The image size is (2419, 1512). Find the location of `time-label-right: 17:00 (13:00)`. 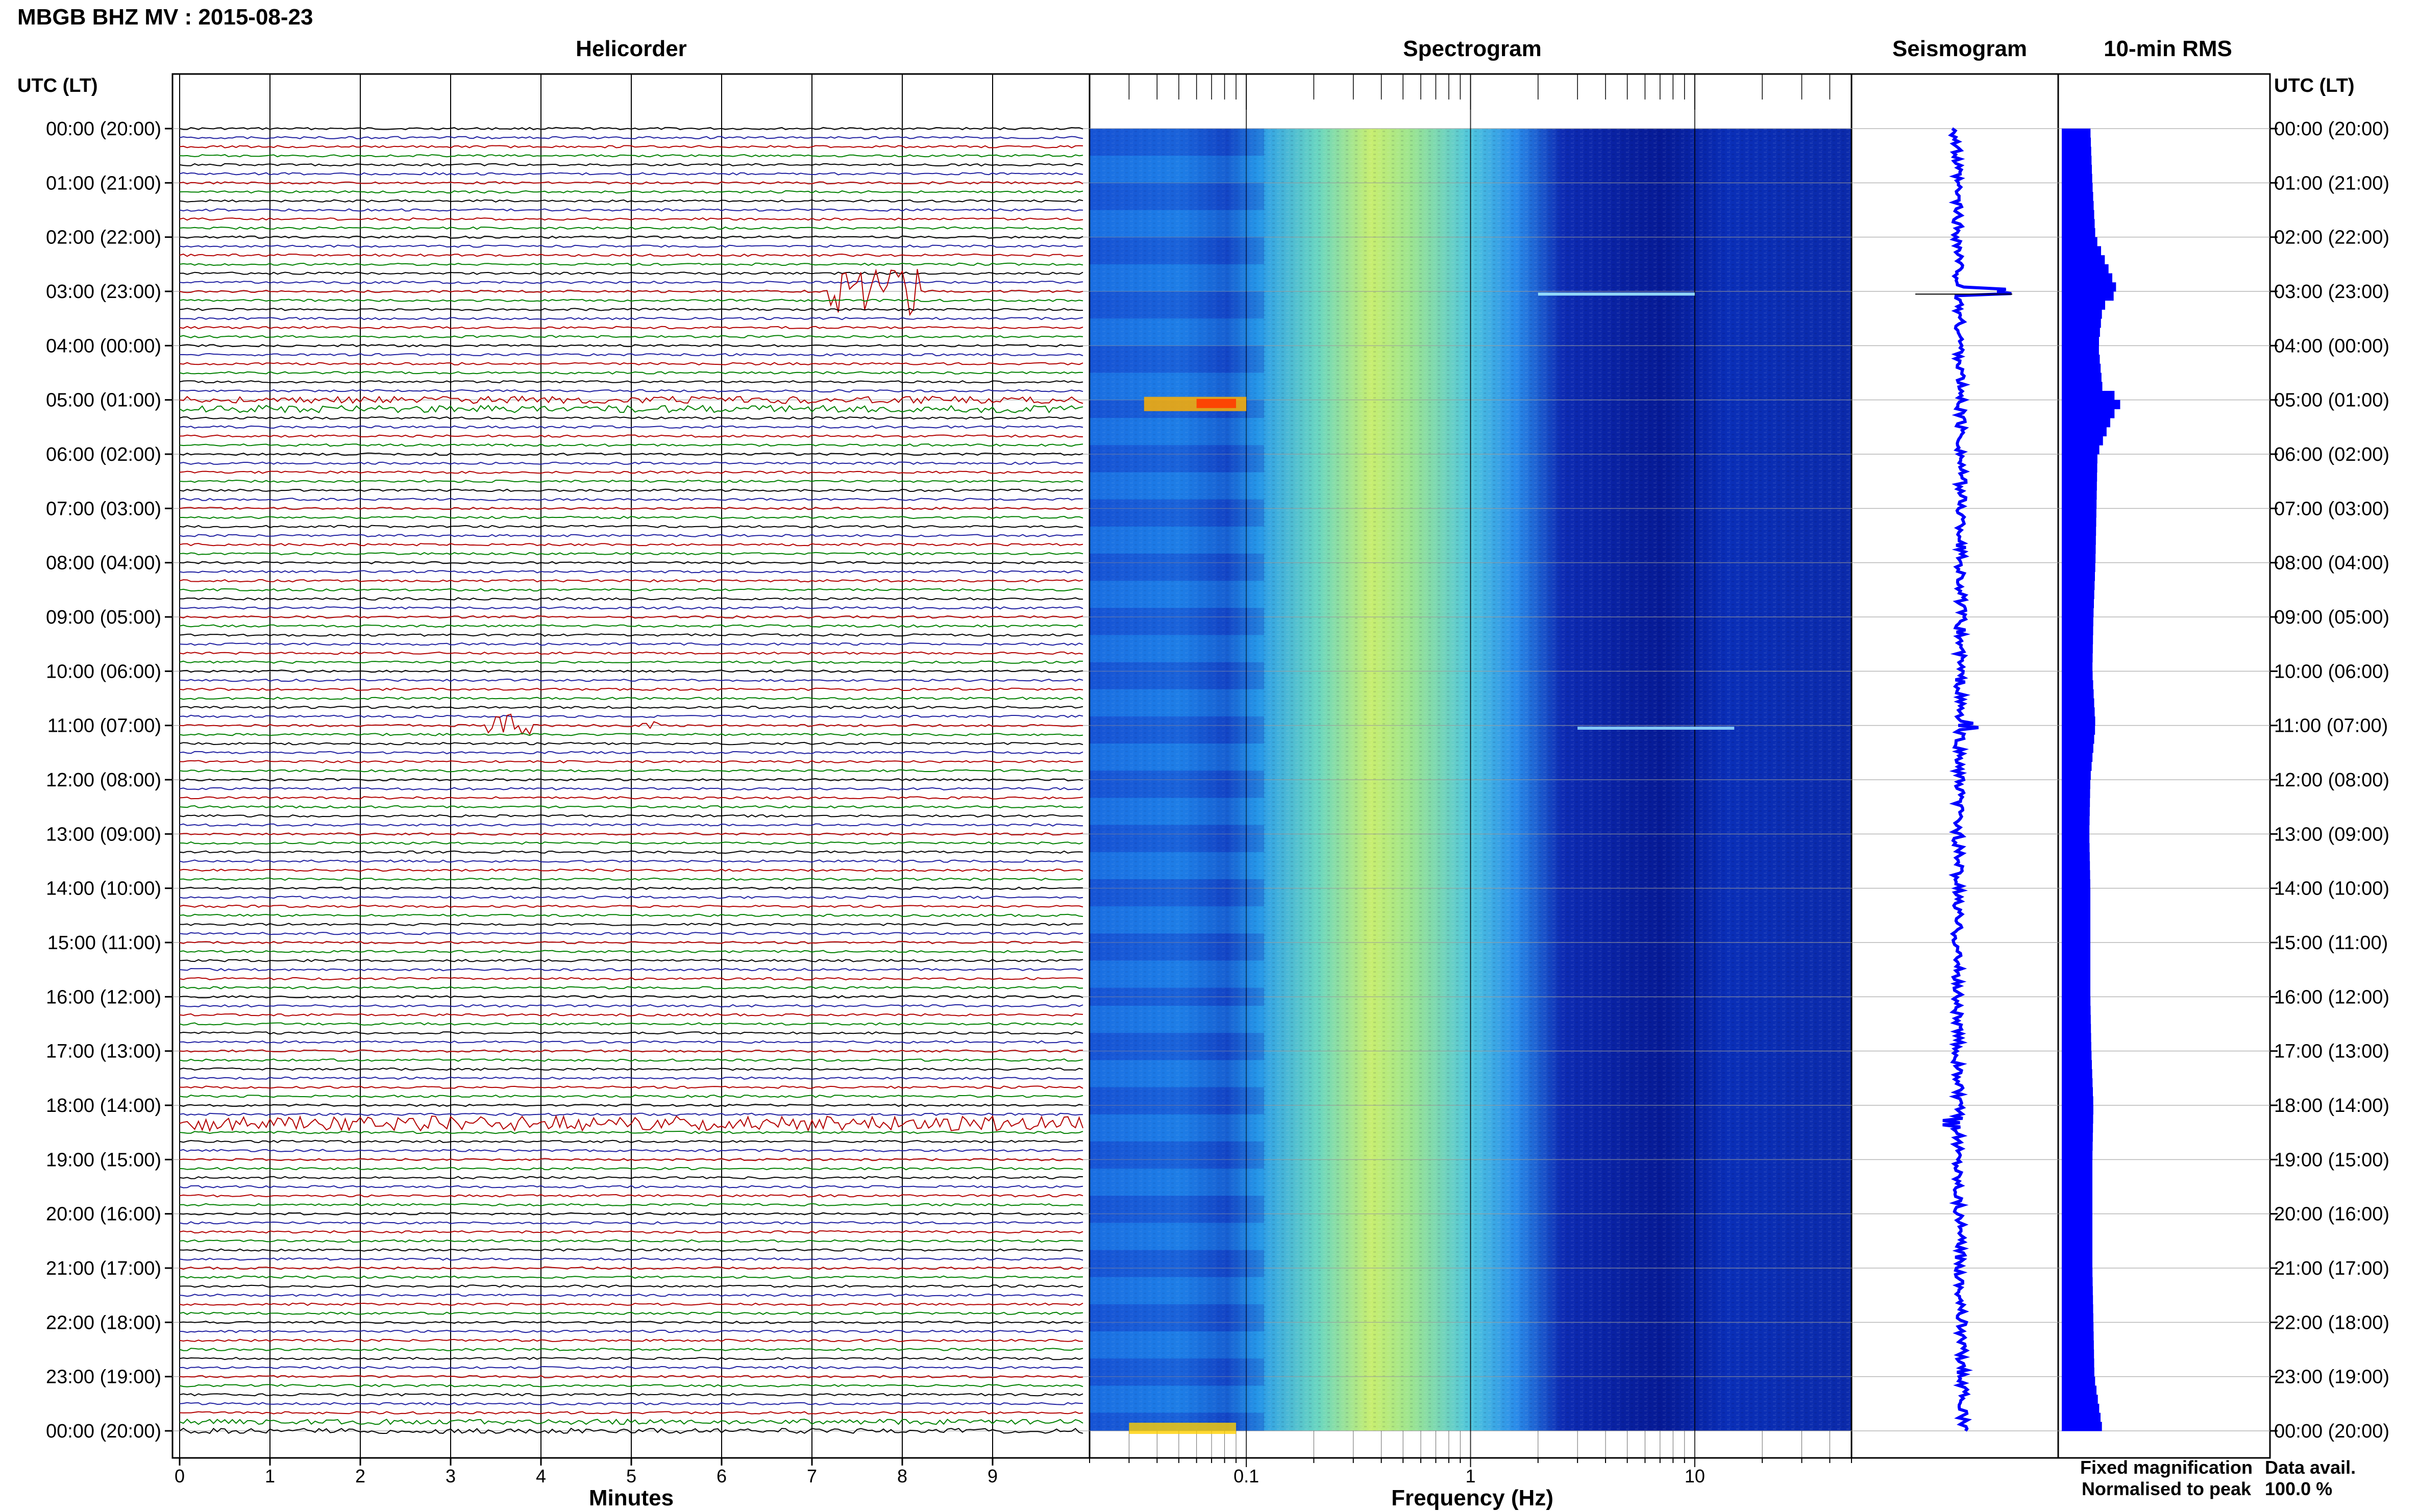

time-label-right: 17:00 (13:00) is located at coordinates (2331, 1051).